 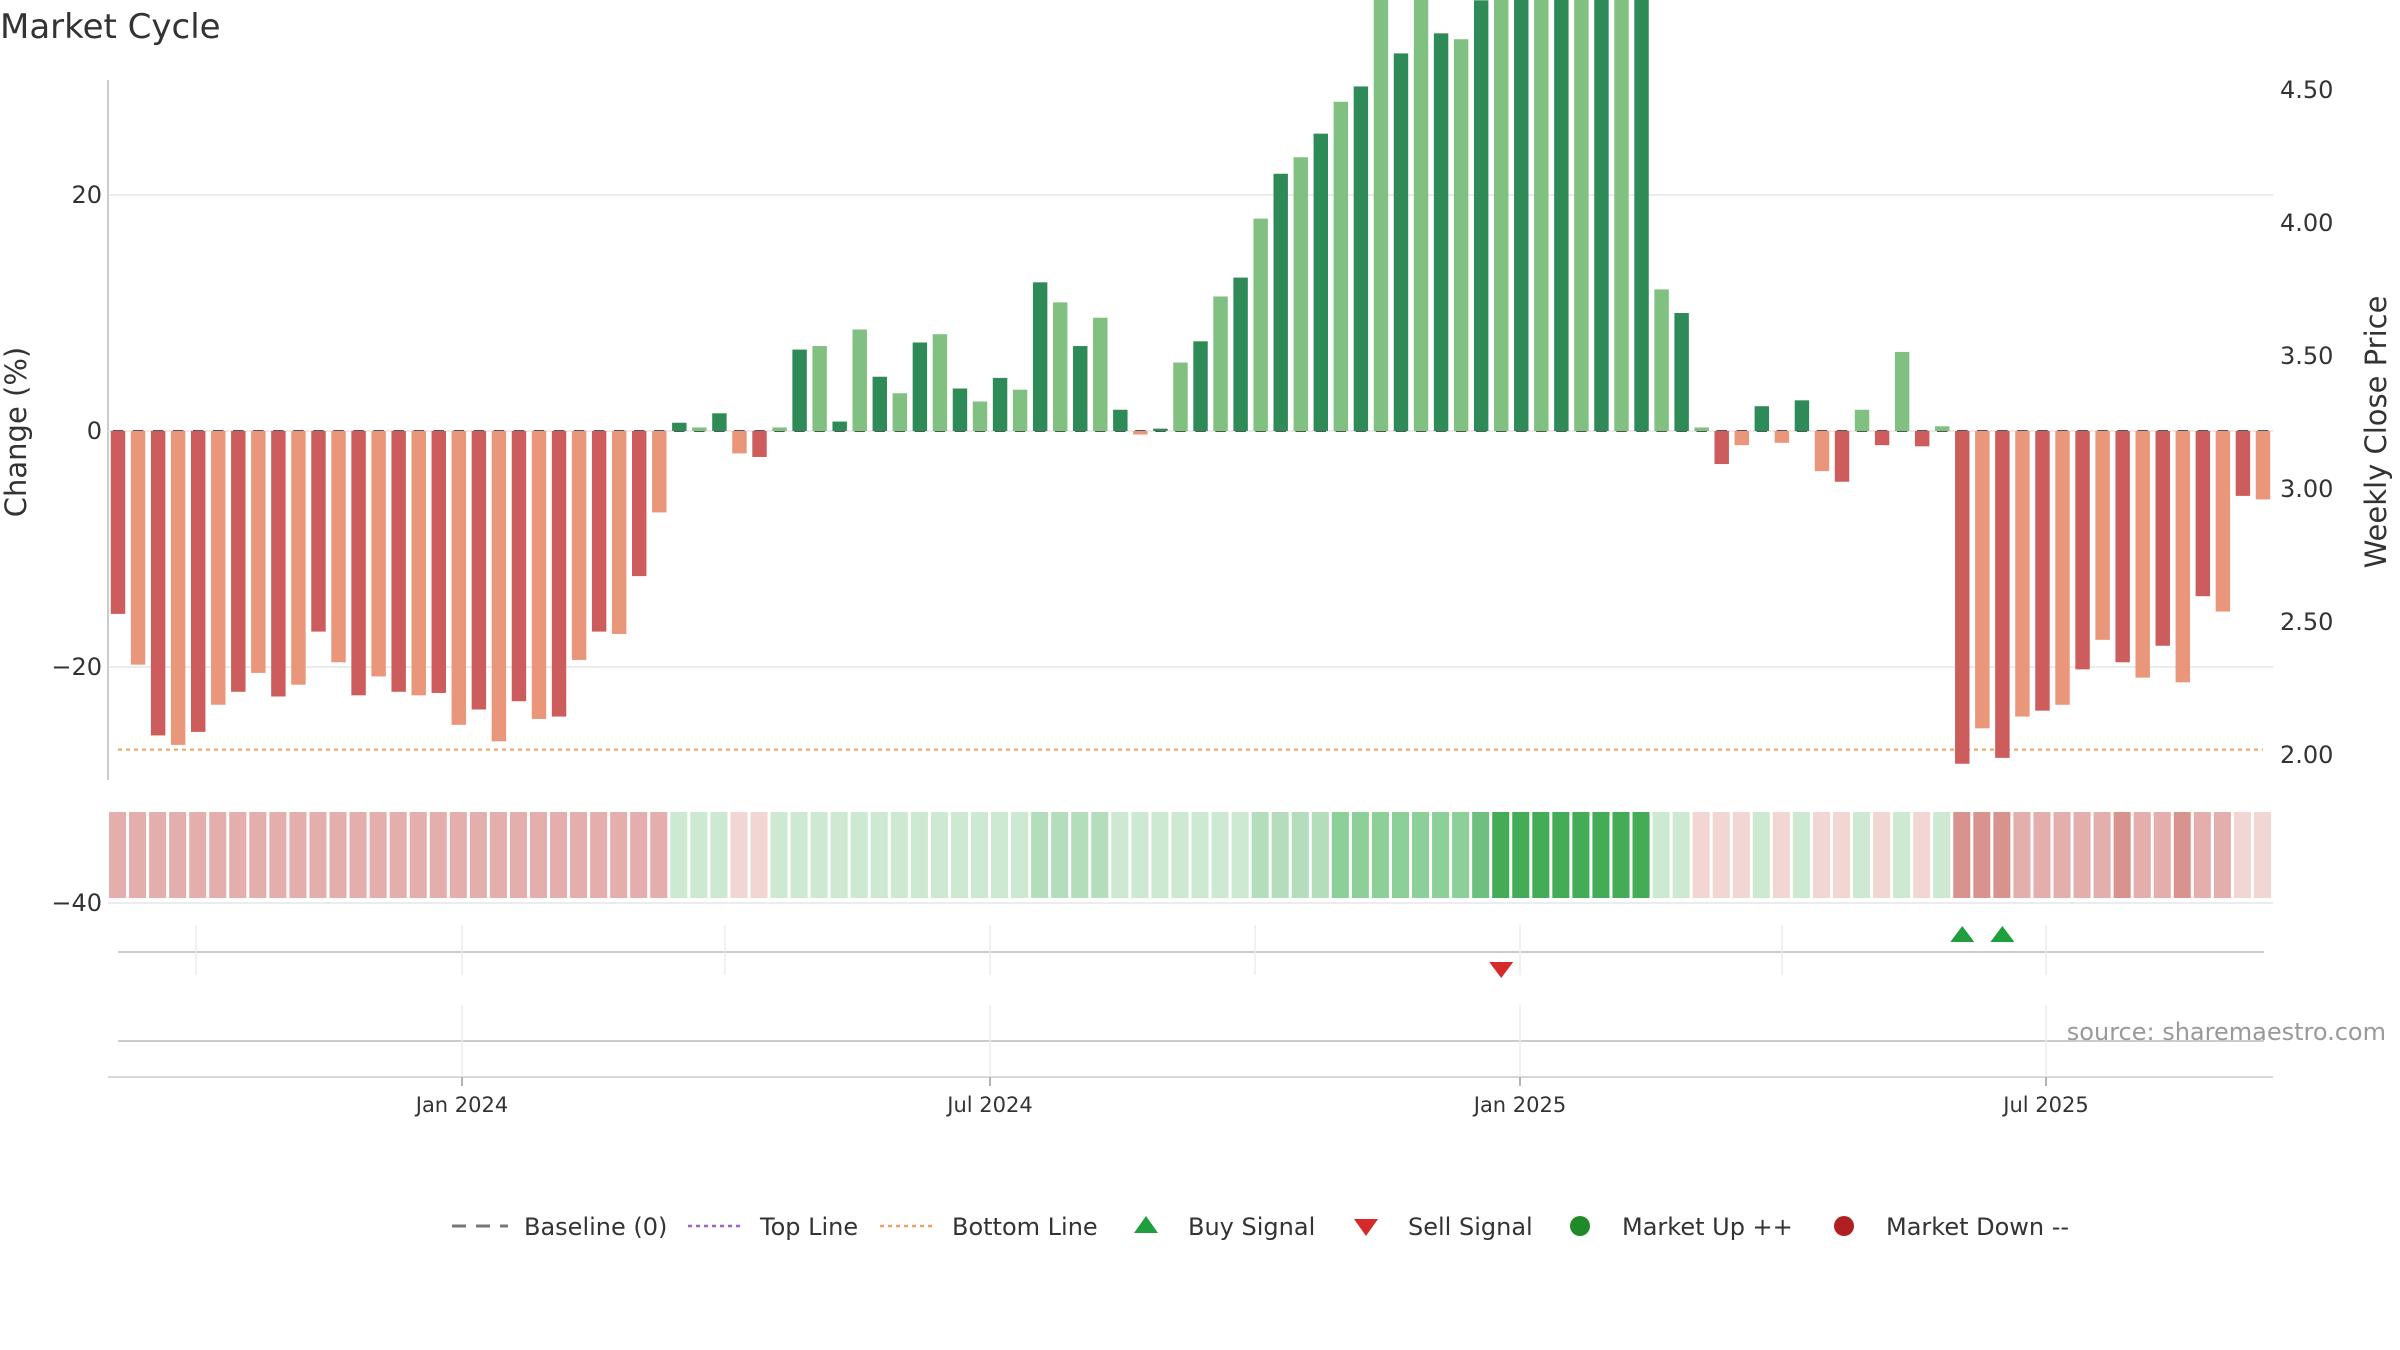 I want to click on legend-label: Market Up ++, so click(x=1707, y=1227).